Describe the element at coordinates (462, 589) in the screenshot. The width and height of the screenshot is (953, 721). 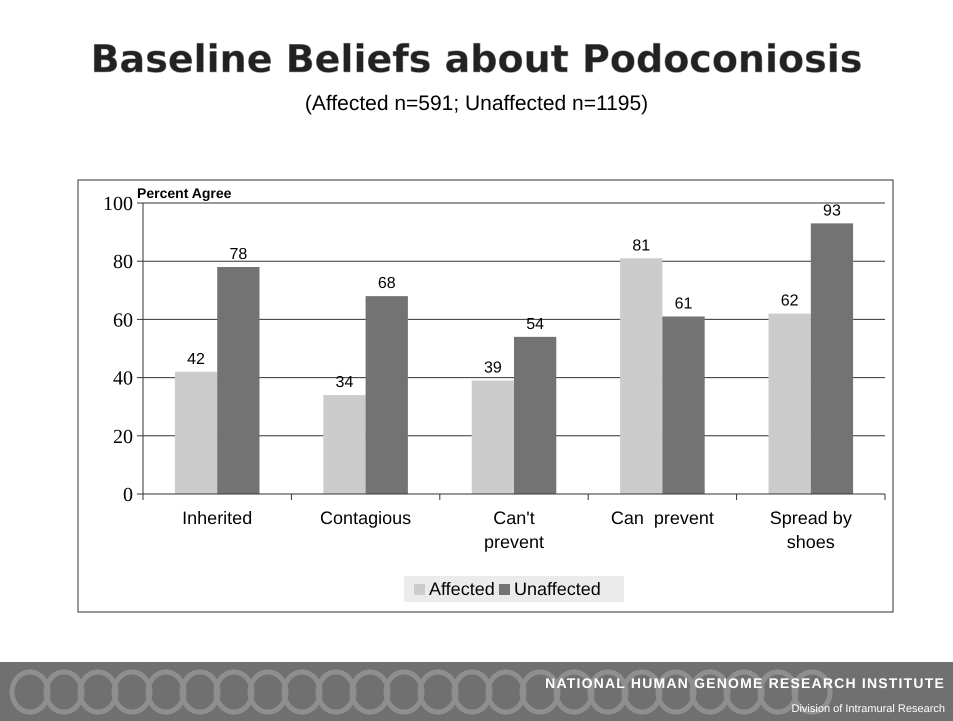
I see `legend-label: Affected` at that location.